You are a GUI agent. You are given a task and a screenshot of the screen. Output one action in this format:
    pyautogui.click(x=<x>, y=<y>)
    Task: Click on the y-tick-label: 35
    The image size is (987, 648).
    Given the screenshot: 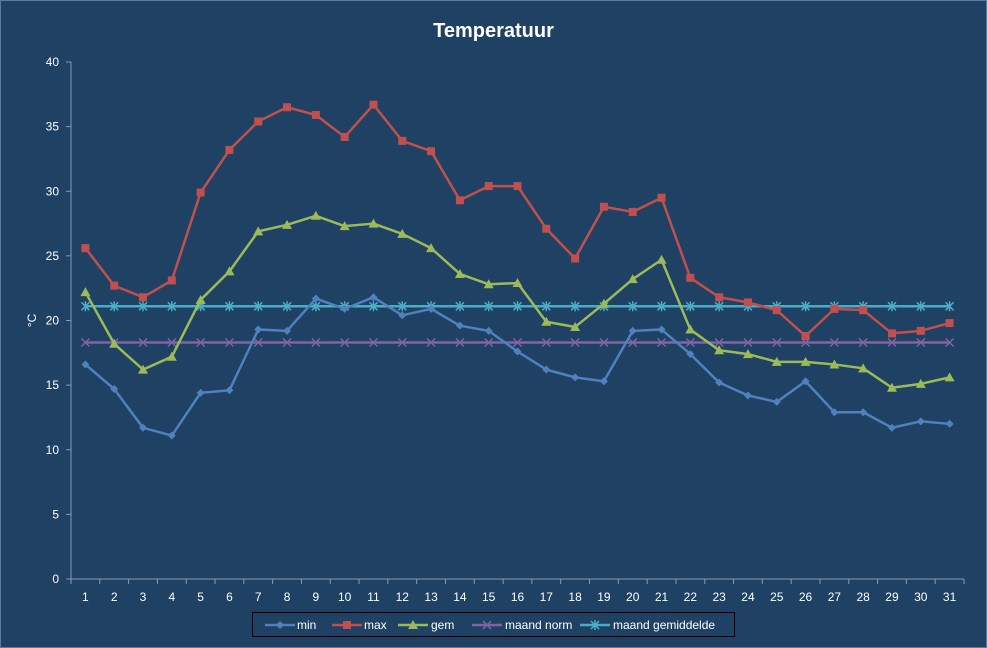 What is the action you would take?
    pyautogui.click(x=53, y=127)
    